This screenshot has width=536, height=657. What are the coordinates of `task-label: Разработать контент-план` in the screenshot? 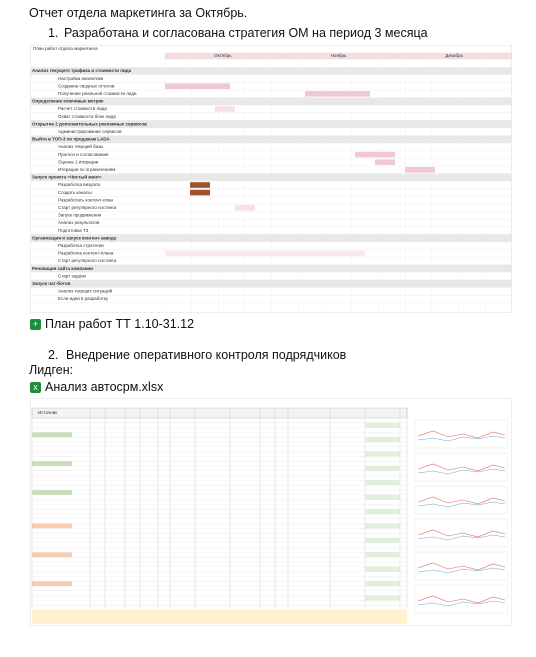 It's located at (86, 199).